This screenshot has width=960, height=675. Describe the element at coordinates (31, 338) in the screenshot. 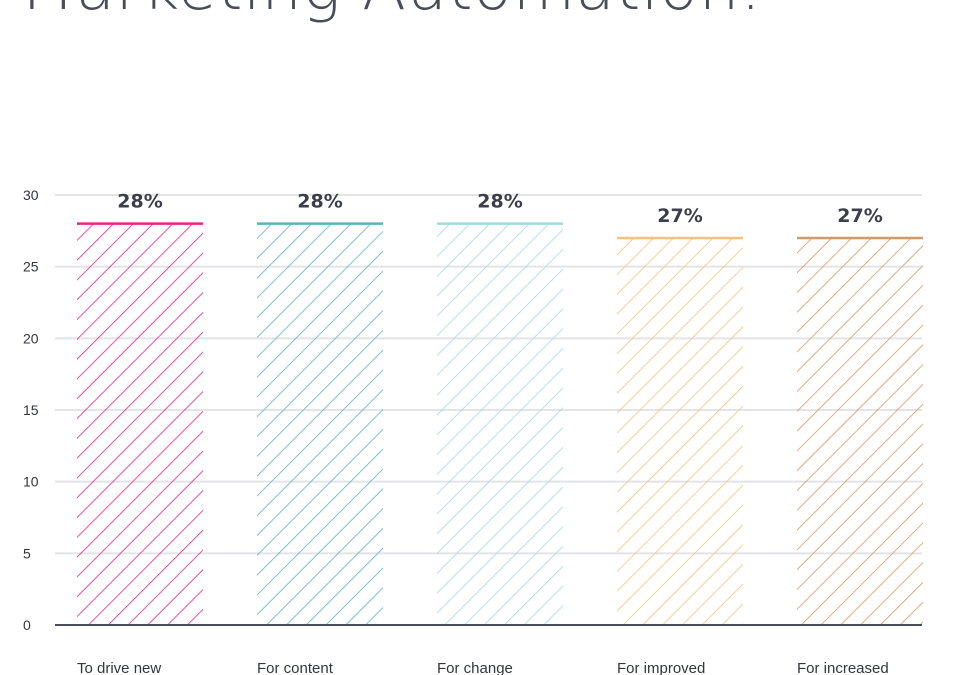

I see `y-tick-label: 20` at that location.